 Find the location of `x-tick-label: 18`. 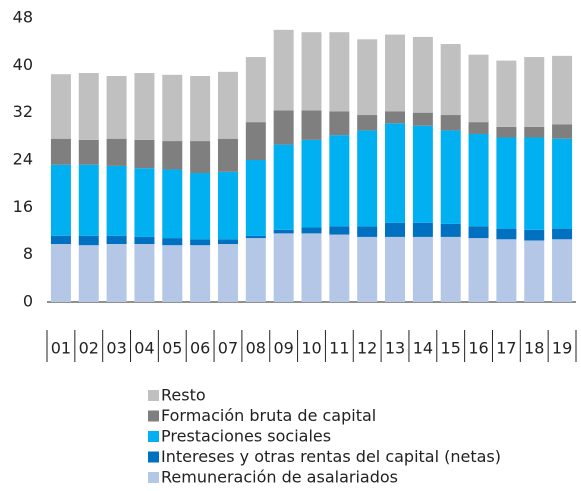

x-tick-label: 18 is located at coordinates (534, 348).